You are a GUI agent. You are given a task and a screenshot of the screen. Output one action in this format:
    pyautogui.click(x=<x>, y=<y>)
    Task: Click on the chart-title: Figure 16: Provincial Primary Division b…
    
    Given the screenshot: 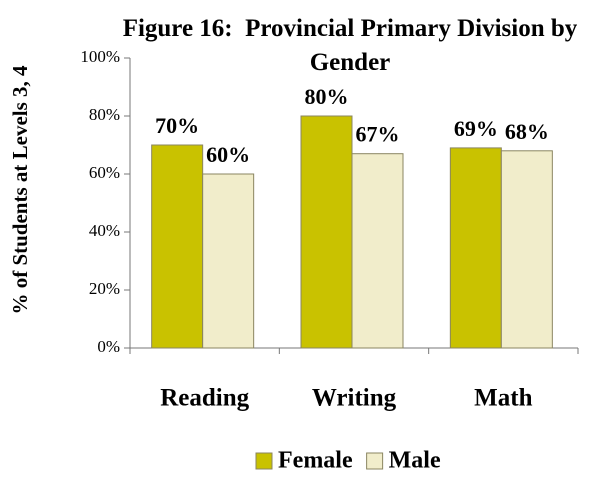 What is the action you would take?
    pyautogui.click(x=353, y=45)
    